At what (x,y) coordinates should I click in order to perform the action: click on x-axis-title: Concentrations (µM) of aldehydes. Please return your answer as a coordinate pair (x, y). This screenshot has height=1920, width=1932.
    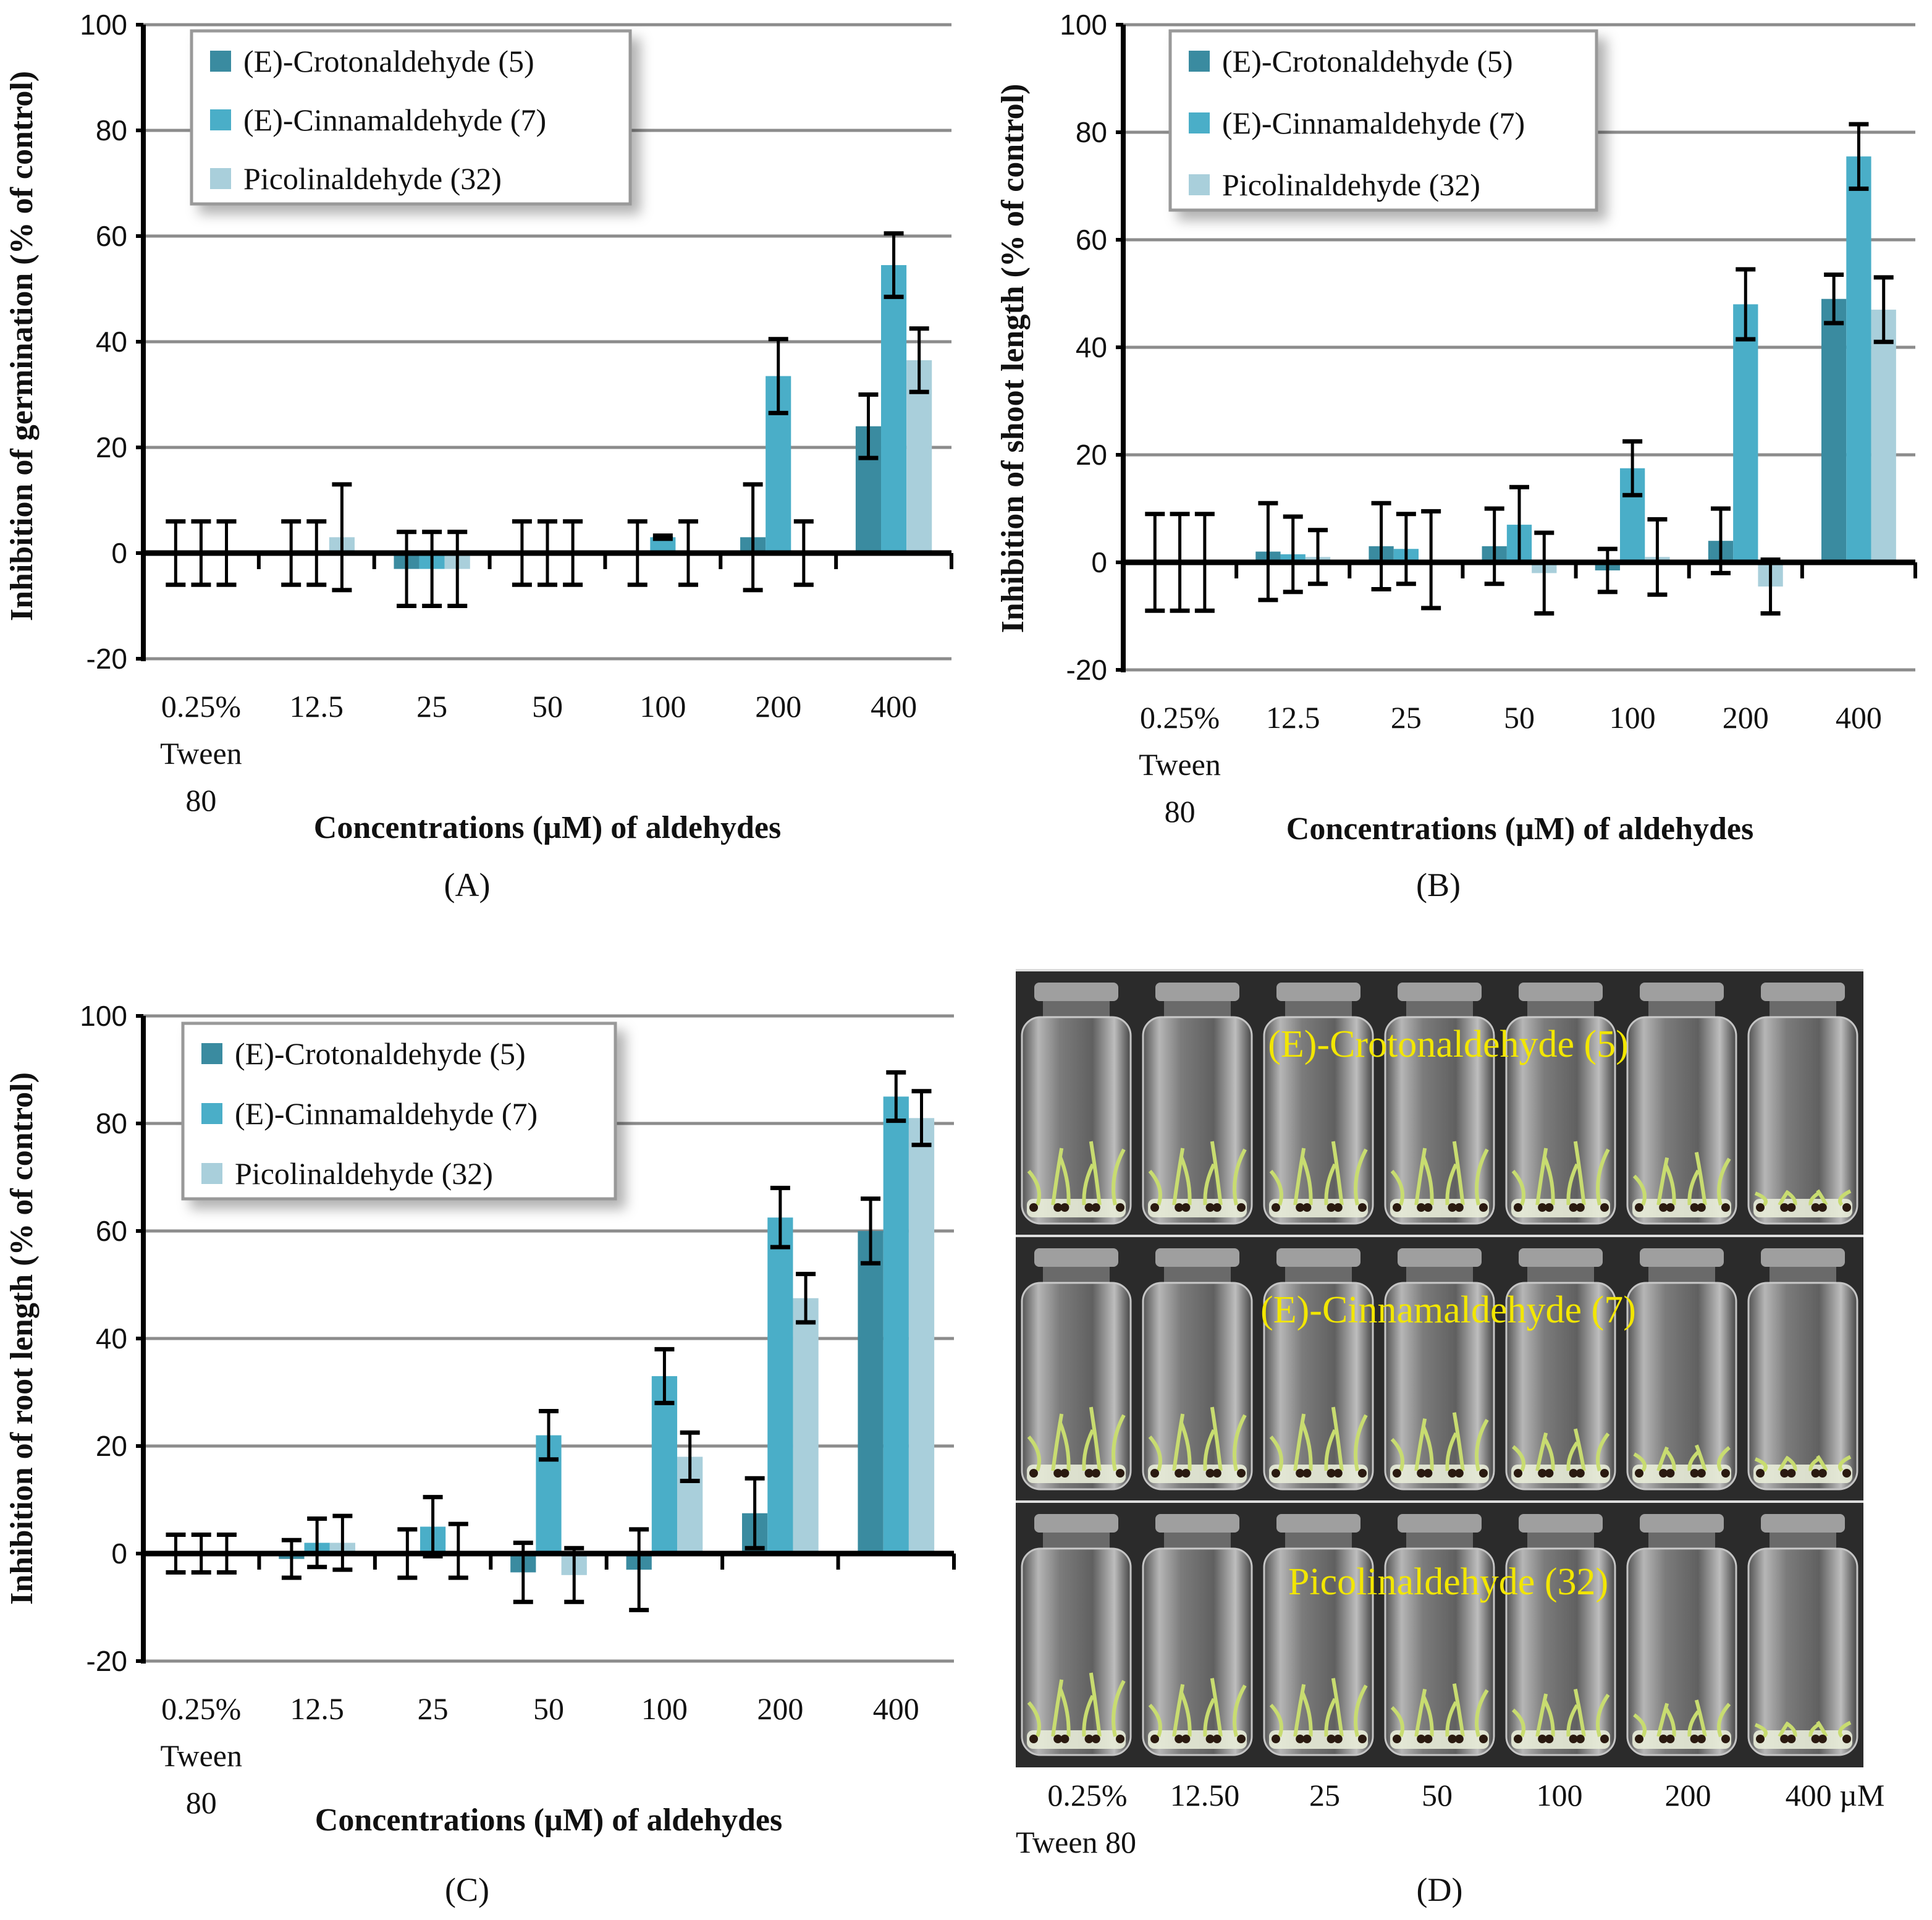
    Looking at the image, I should click on (548, 1820).